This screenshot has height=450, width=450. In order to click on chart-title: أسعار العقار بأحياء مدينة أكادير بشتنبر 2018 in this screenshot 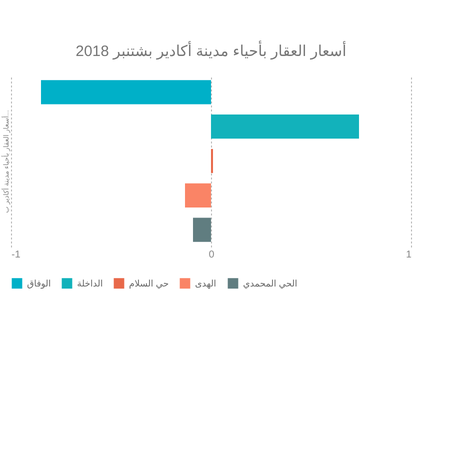, I will do `click(211, 50)`.